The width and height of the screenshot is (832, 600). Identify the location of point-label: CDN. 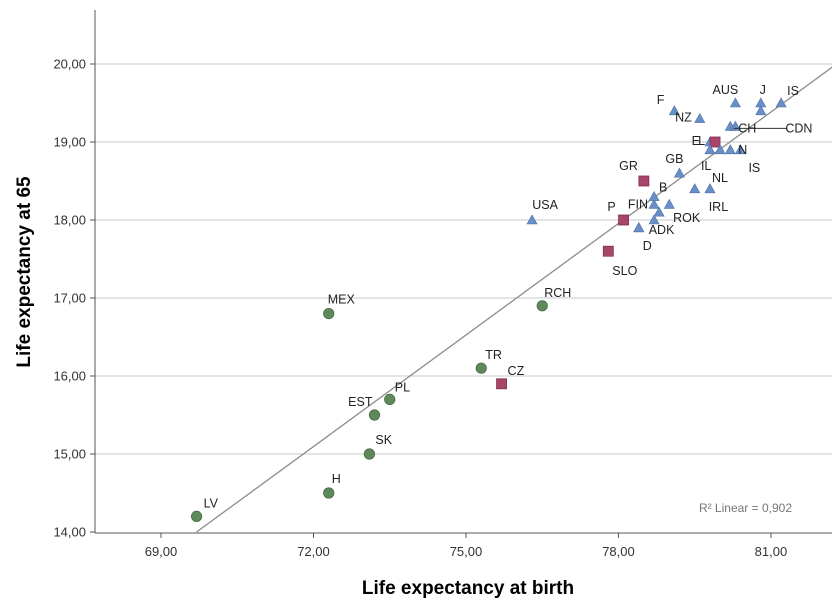
(798, 128).